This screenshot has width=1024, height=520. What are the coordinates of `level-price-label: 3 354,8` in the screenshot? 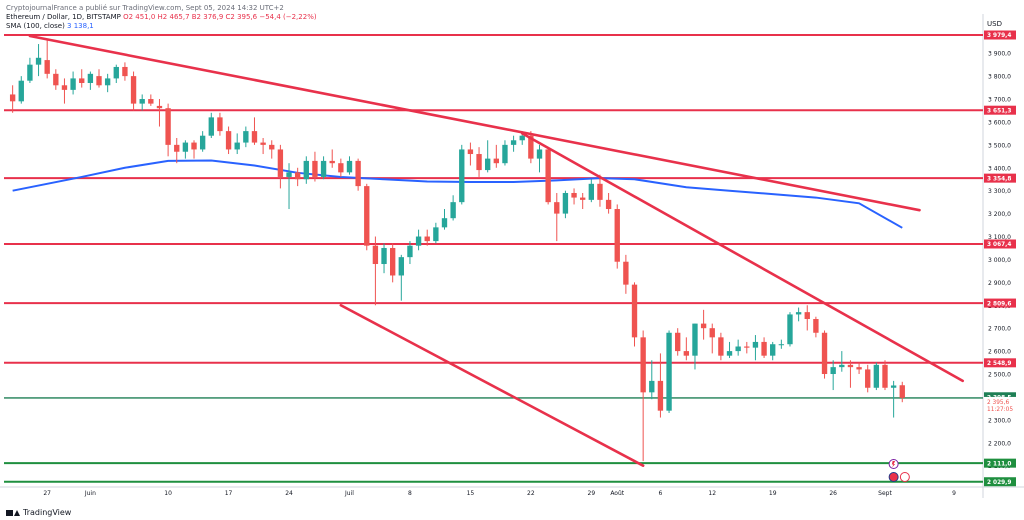 It's located at (999, 179).